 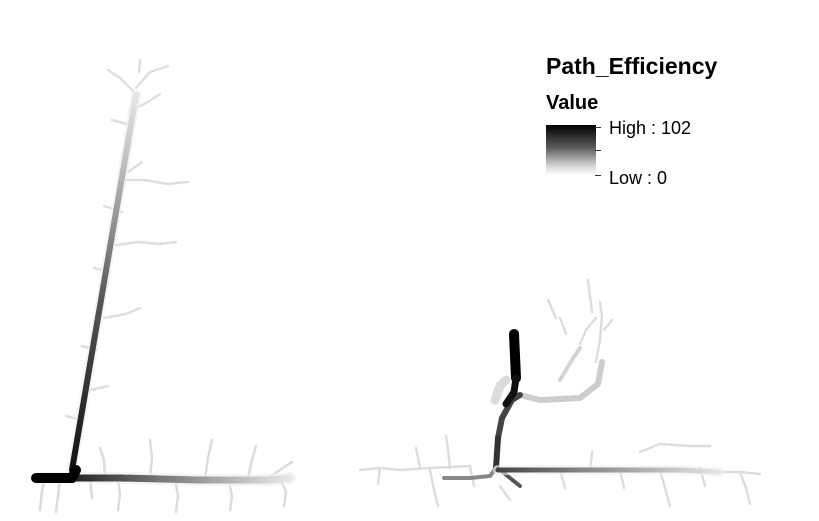 What do you see at coordinates (632, 66) in the screenshot?
I see `legend-title: Path_Efficiency` at bounding box center [632, 66].